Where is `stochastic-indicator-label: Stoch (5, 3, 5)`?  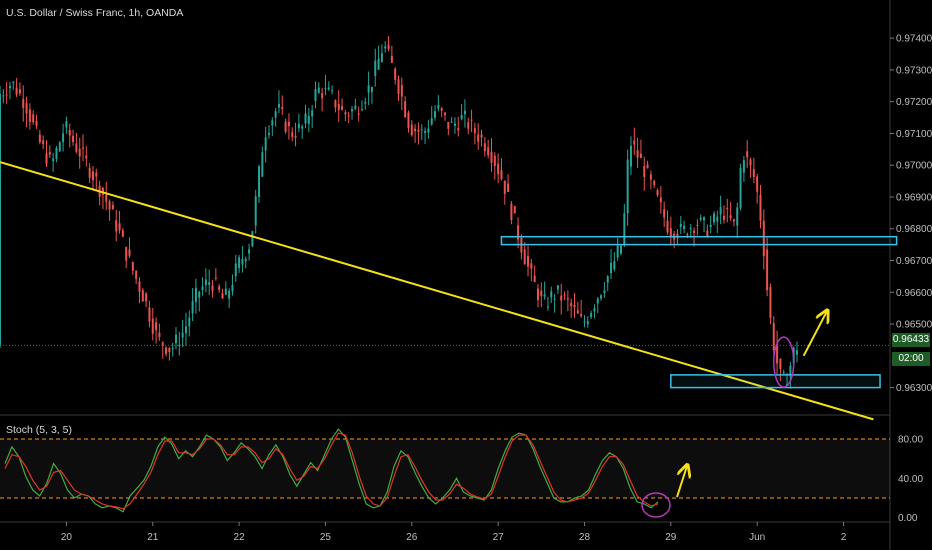
stochastic-indicator-label: Stoch (5, 3, 5) is located at coordinates (39, 430).